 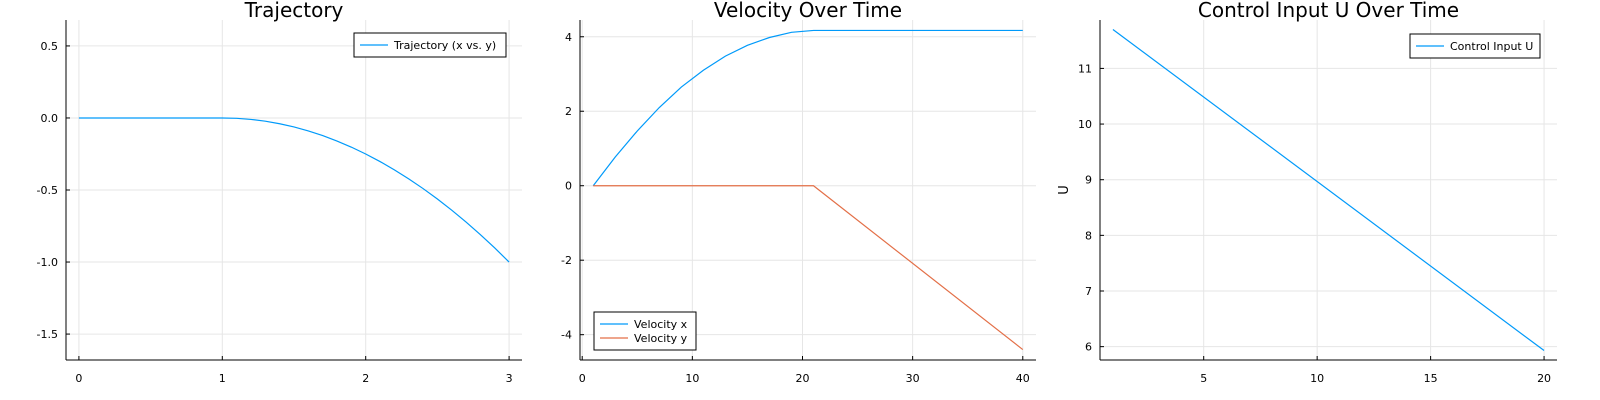 I want to click on x-tick-label: 40, so click(x=1023, y=378).